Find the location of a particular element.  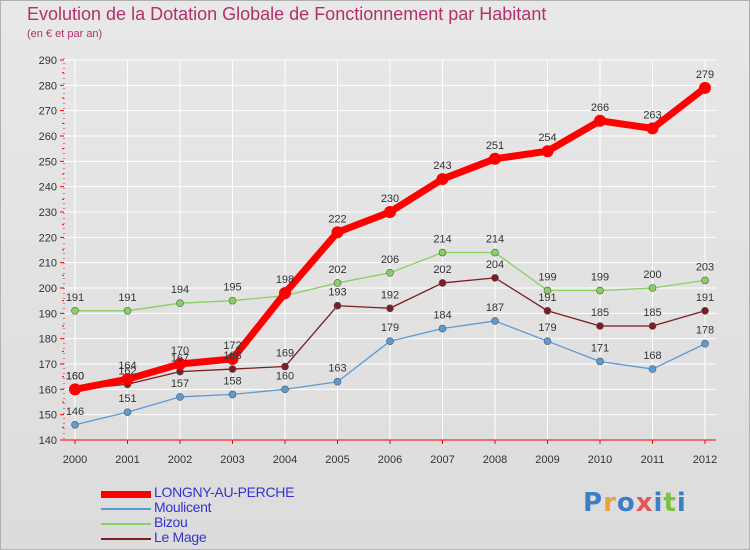

data-label: 243 is located at coordinates (442, 166).